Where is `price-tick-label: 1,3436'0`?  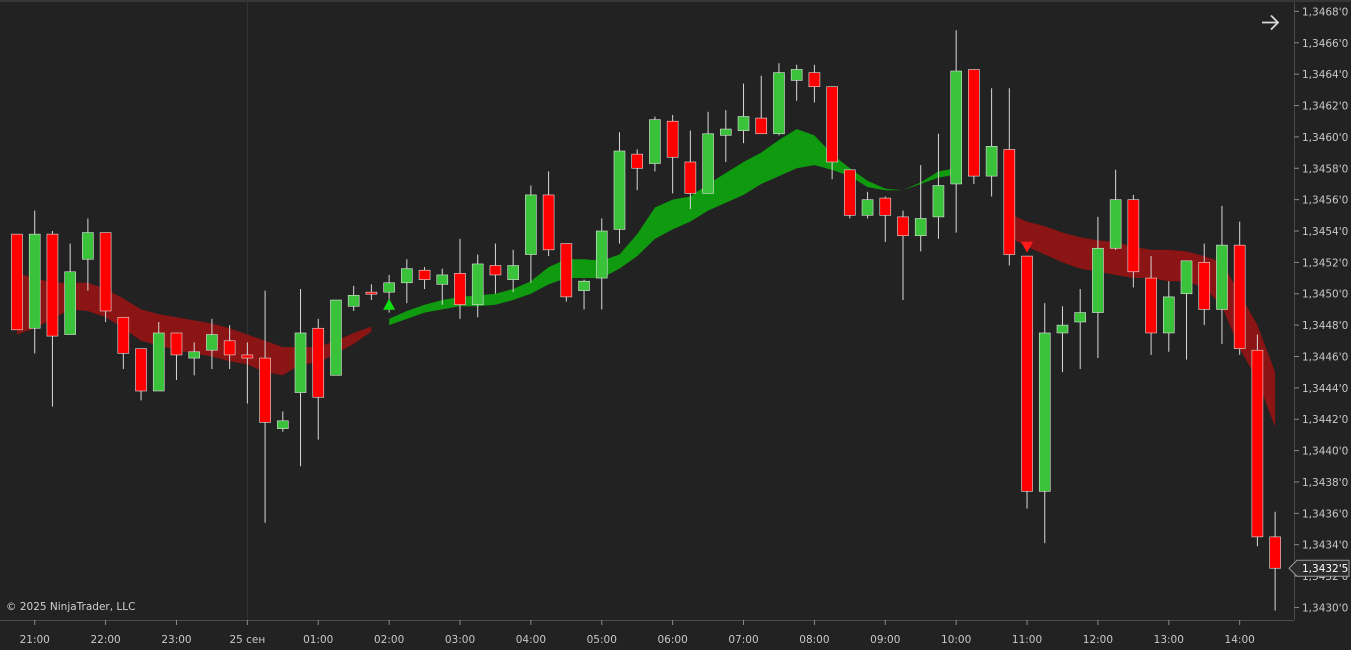
price-tick-label: 1,3436'0 is located at coordinates (1325, 514).